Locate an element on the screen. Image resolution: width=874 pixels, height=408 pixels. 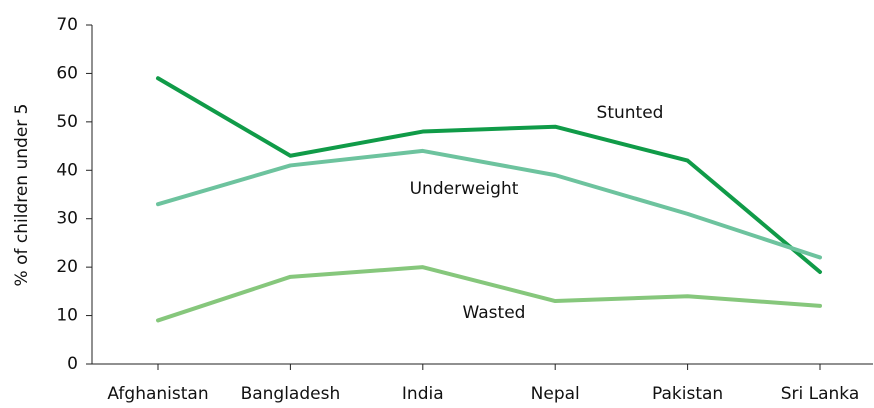
y-tick-label: 20 is located at coordinates (67, 267).